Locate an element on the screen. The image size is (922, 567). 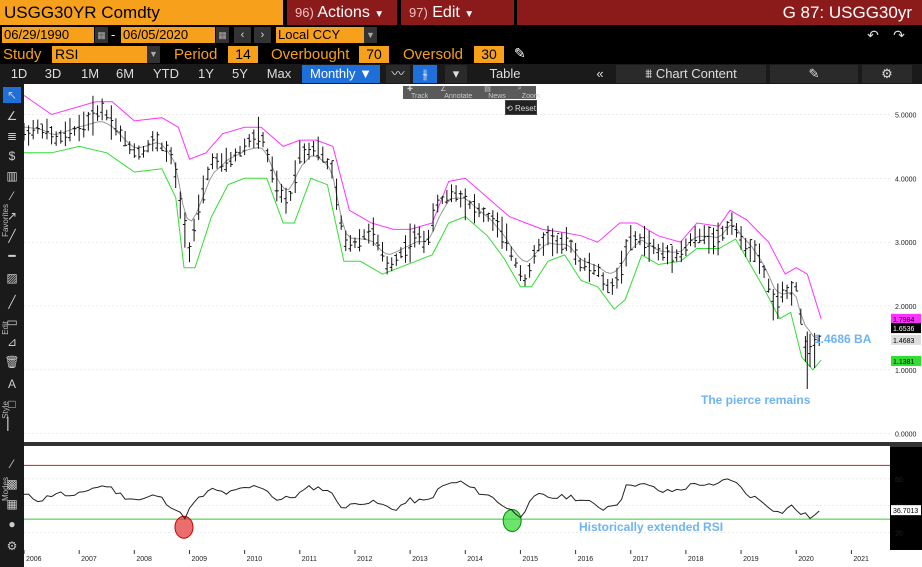
track-button: ✚ Track is located at coordinates (419, 92).